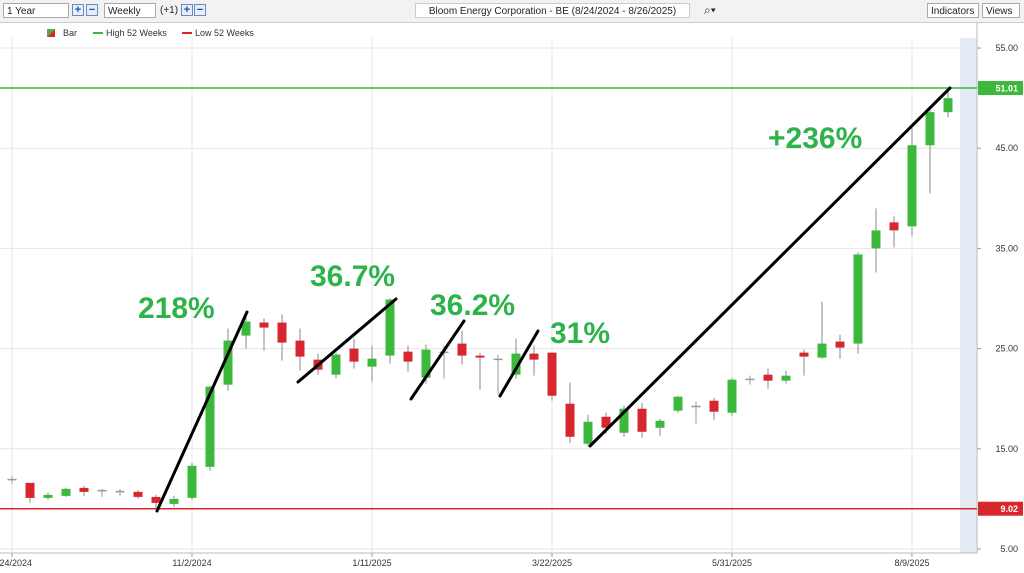  What do you see at coordinates (1009, 509) in the screenshot?
I see `price-tag-label: 9.02` at bounding box center [1009, 509].